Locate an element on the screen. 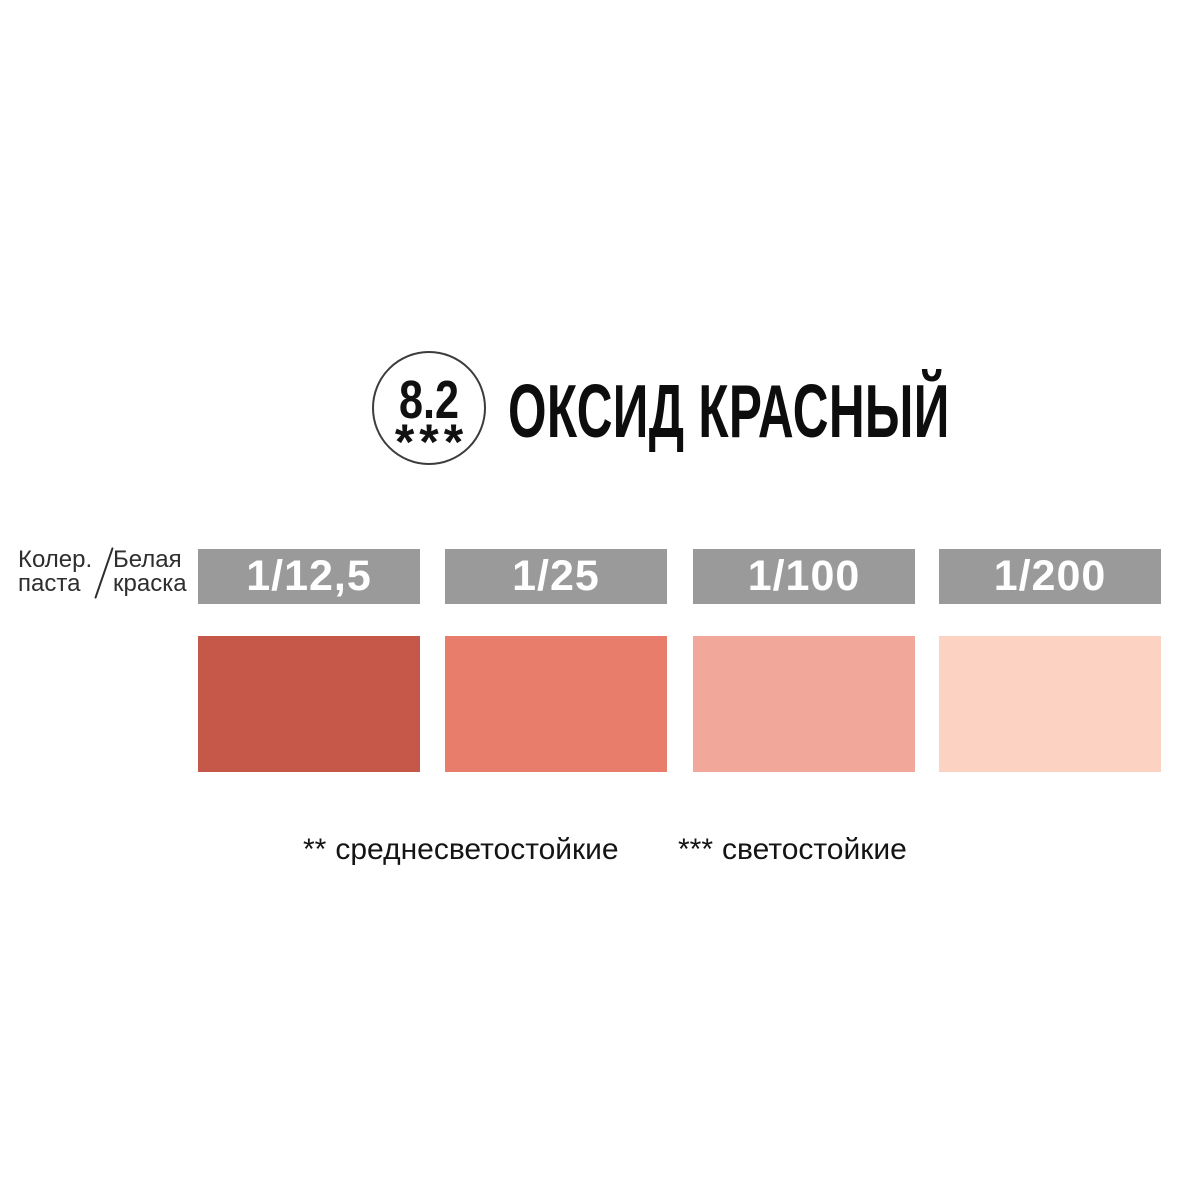  ratio-caption-left: Колер. паста is located at coordinates (55, 572).